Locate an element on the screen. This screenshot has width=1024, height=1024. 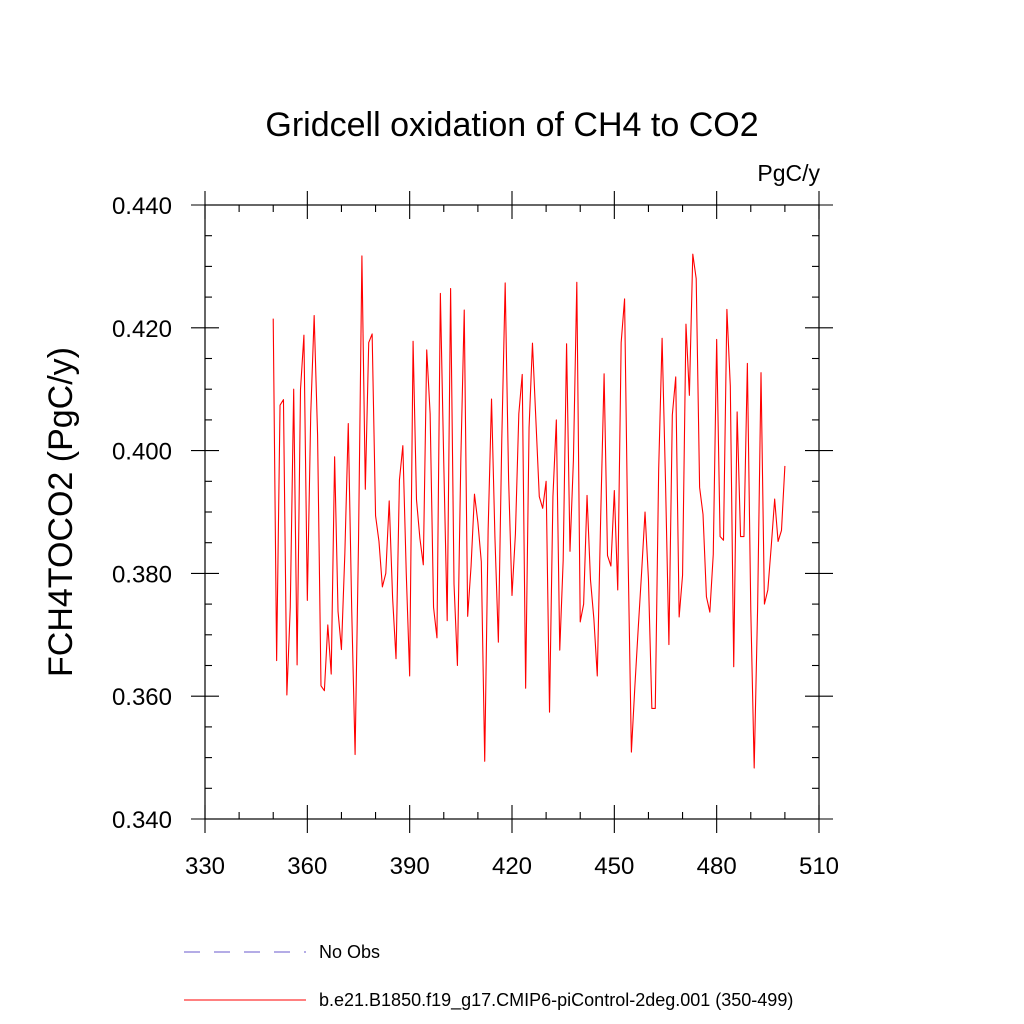
y-tick-label: 0.420 is located at coordinates (142, 329).